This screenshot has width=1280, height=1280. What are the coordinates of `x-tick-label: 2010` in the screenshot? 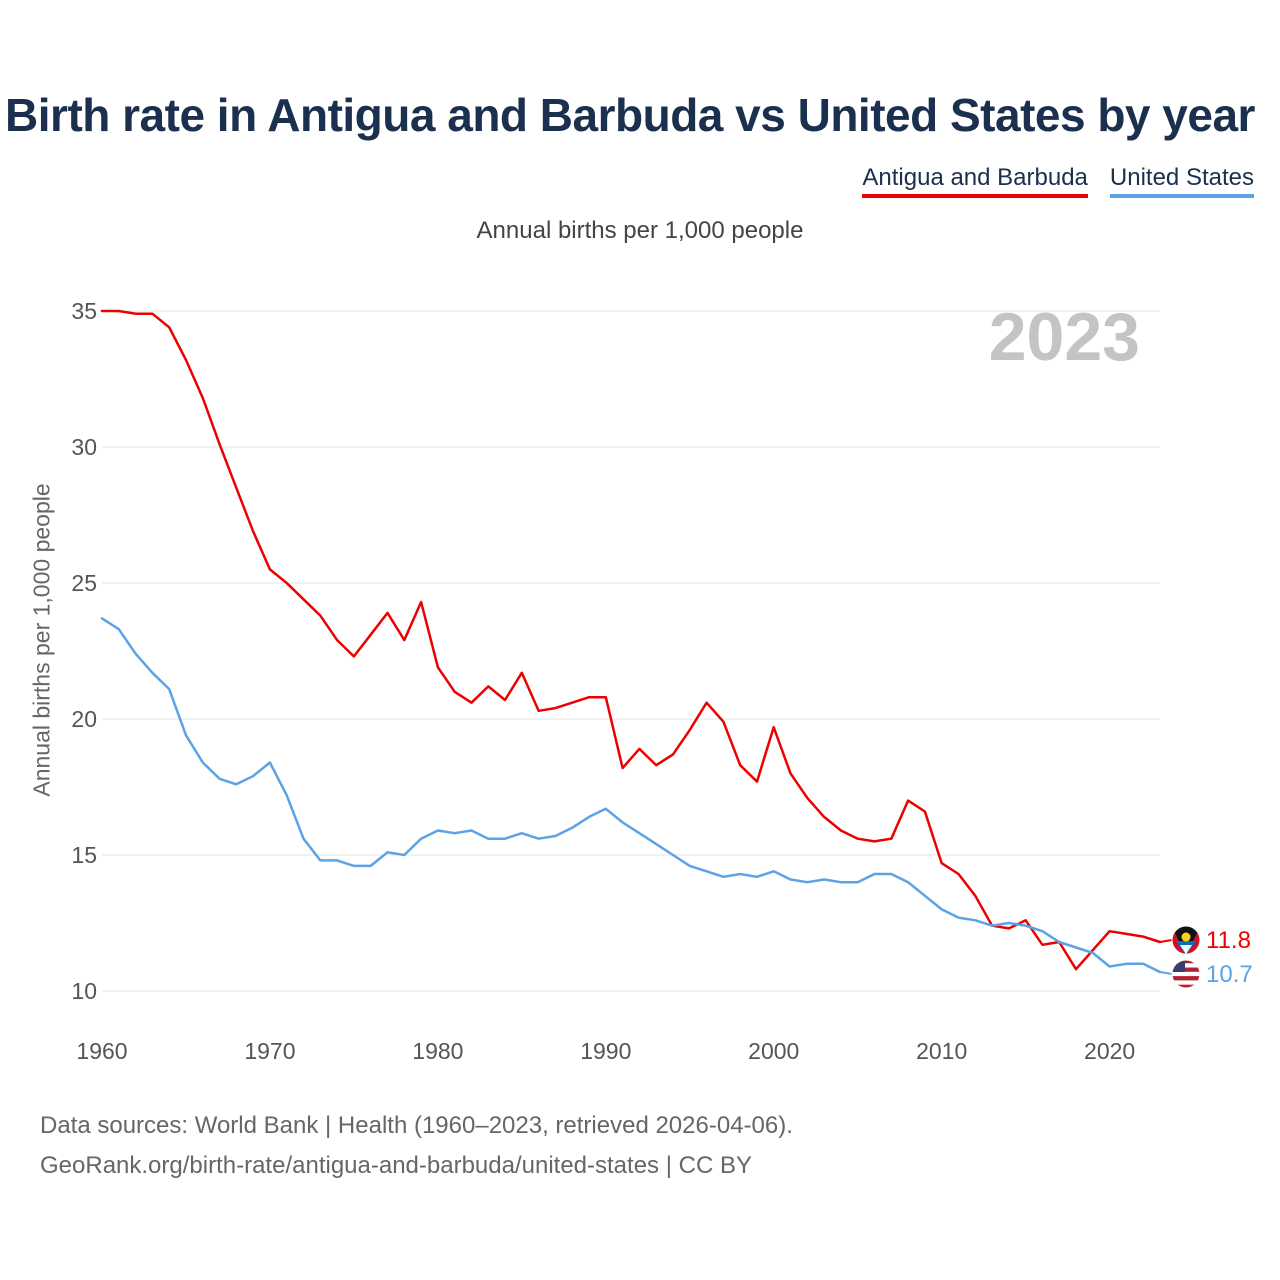 It's located at (941, 1051).